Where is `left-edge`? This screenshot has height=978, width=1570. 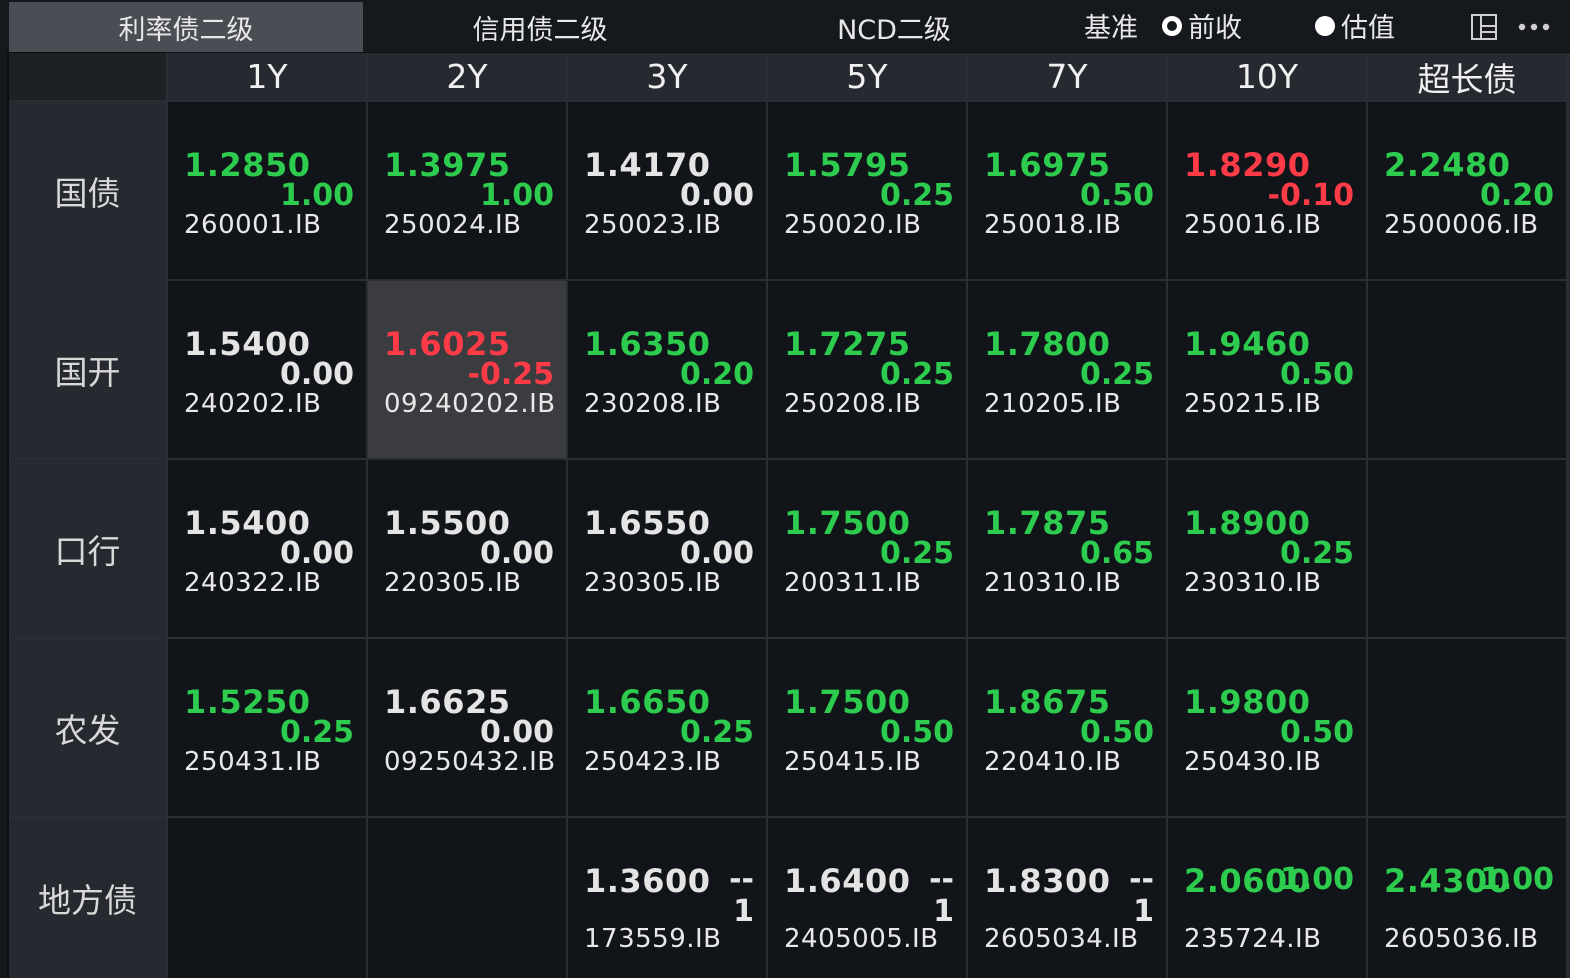
left-edge is located at coordinates (3, 515).